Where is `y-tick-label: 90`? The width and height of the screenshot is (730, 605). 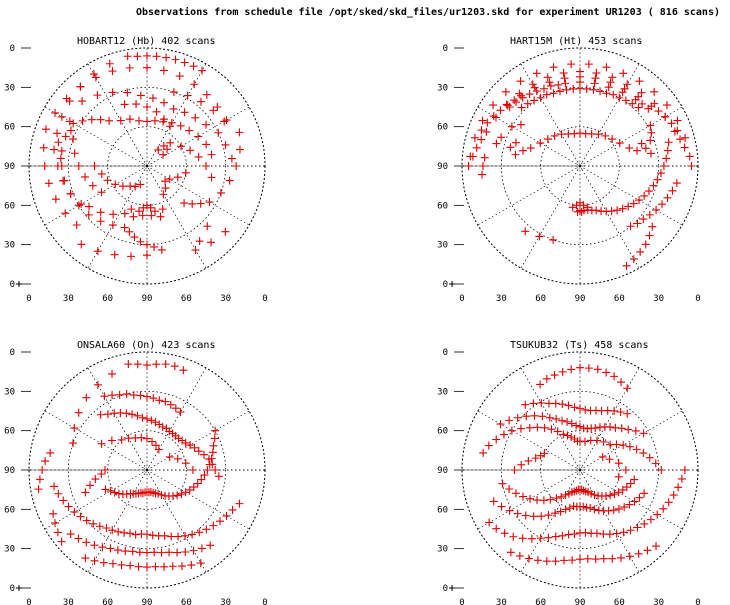
y-tick-label: 90 is located at coordinates (9, 167).